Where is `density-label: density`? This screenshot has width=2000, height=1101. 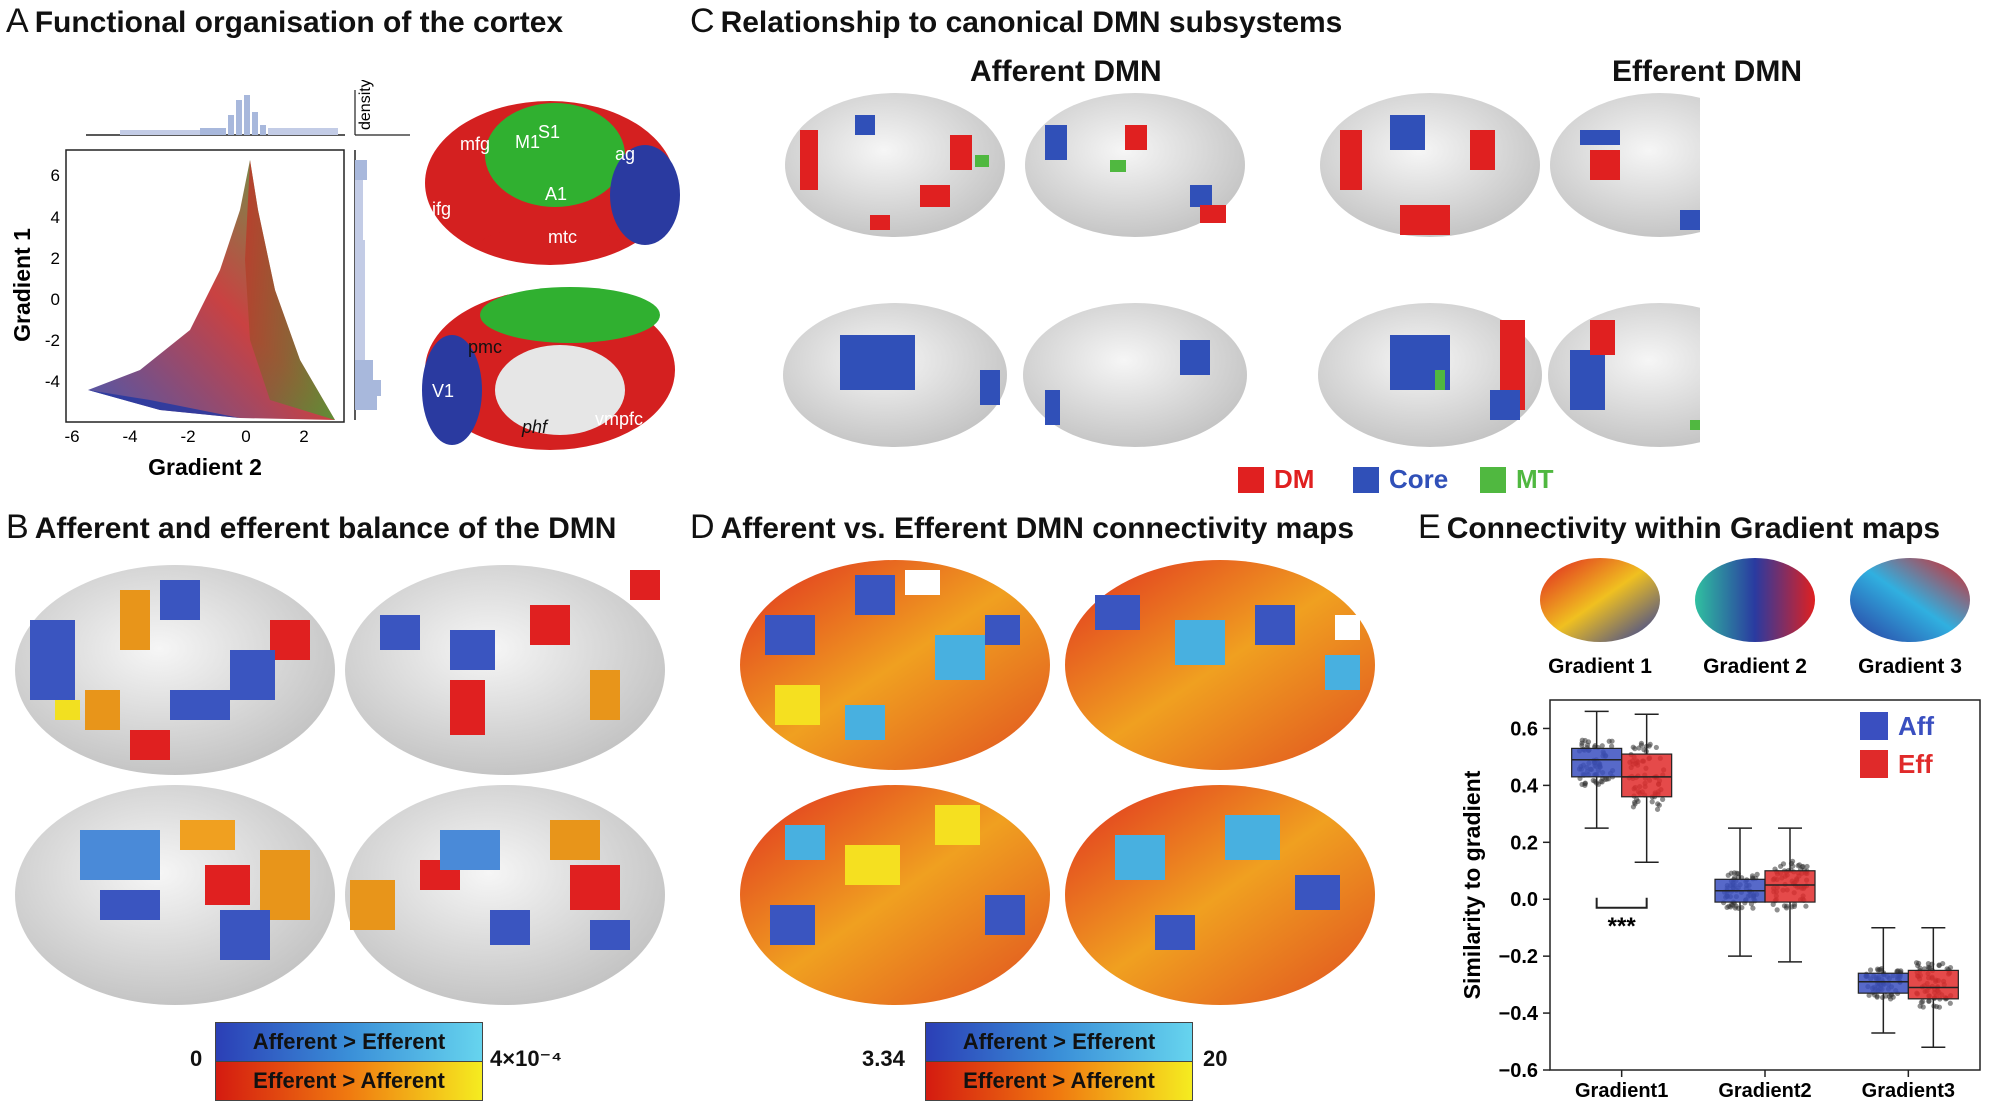 density-label: density is located at coordinates (365, 105).